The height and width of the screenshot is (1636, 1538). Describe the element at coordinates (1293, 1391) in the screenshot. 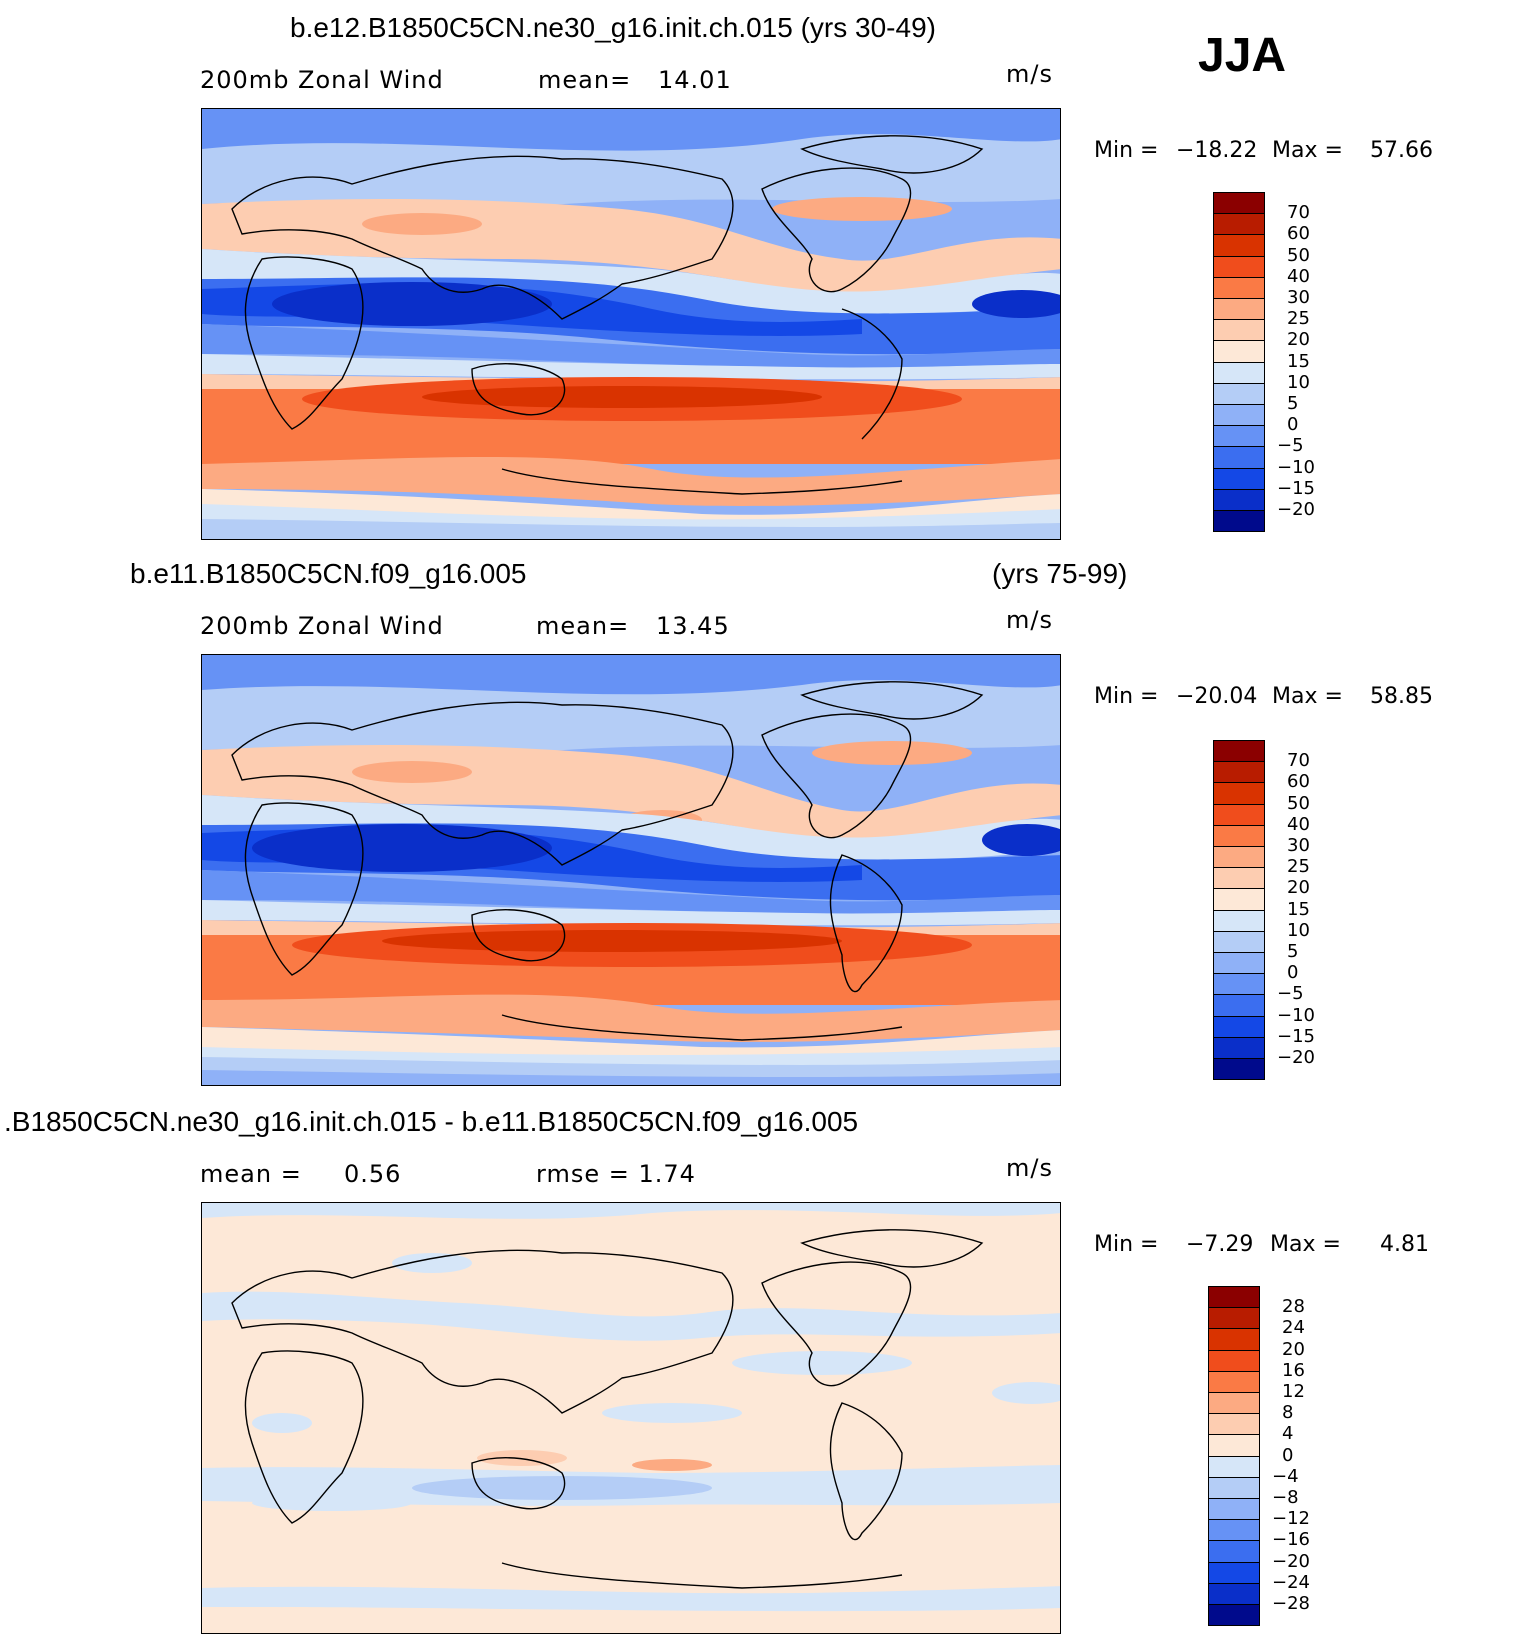

I see `colorbar-tick-label: 12` at that location.